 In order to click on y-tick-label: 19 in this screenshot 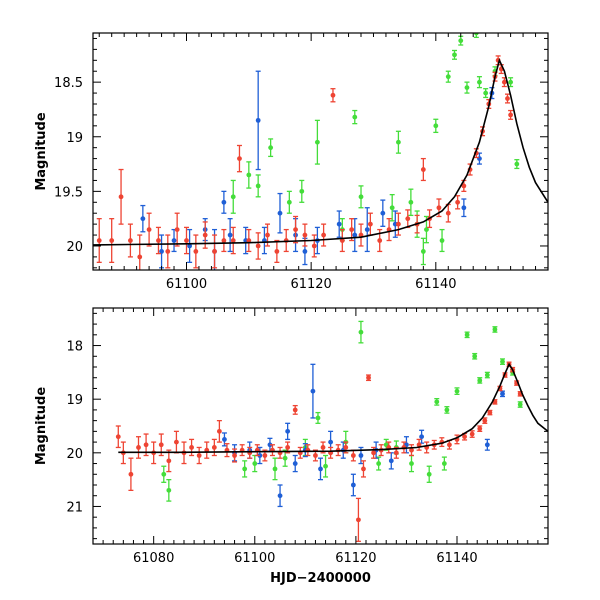, I will do `click(74, 138)`.